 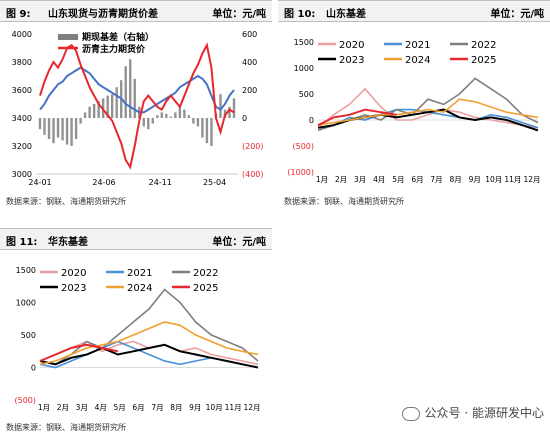 What do you see at coordinates (136, 239) in the screenshot?
I see `panel-title-bar: 图 11: 华东基差 单位：元/吨` at bounding box center [136, 239].